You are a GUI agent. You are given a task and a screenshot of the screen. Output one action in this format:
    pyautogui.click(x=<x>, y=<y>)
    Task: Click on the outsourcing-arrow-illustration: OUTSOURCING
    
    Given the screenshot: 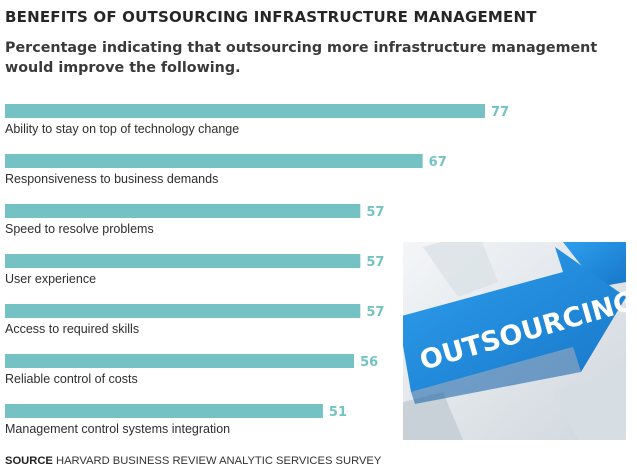 What is the action you would take?
    pyautogui.click(x=514, y=341)
    